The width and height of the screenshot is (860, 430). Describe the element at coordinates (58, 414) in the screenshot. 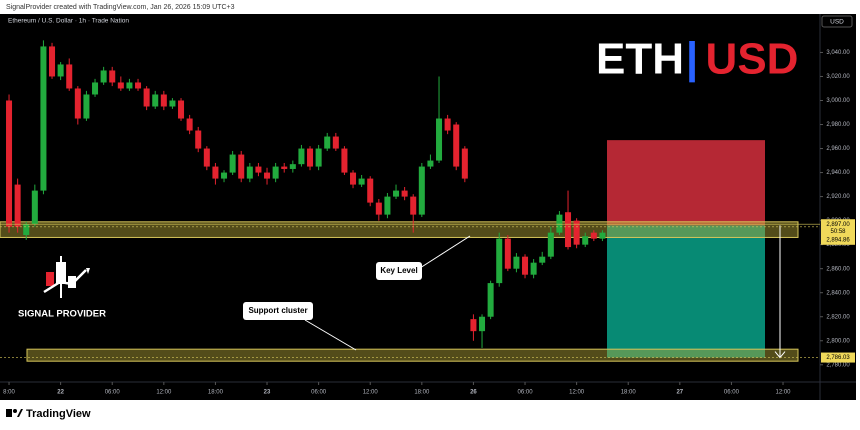

I see `tv-logo-text: TradingView` at that location.